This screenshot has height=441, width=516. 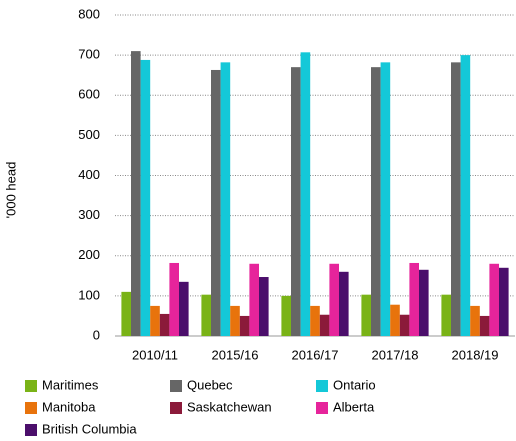 What do you see at coordinates (229, 406) in the screenshot?
I see `legend-label: Saskatchewan` at bounding box center [229, 406].